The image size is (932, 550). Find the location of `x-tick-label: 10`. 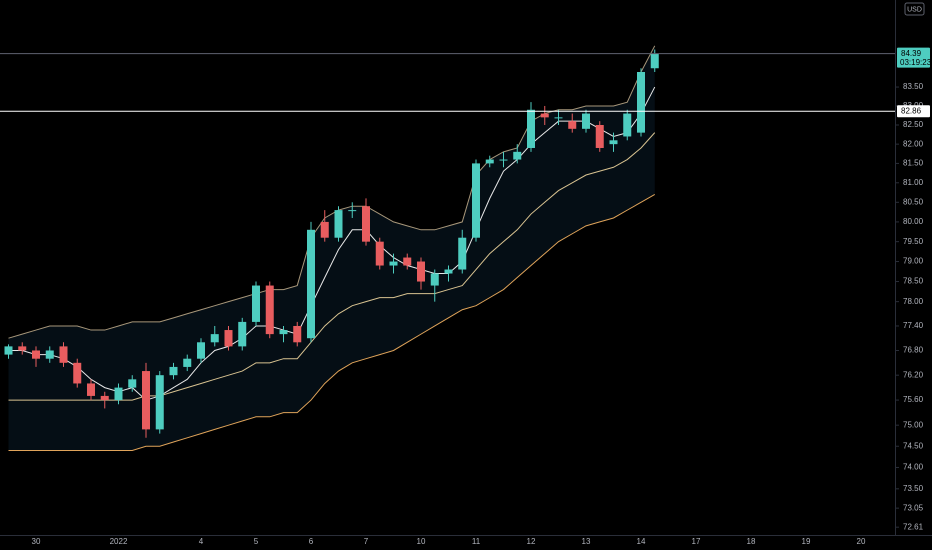

x-tick-label: 10 is located at coordinates (421, 541).